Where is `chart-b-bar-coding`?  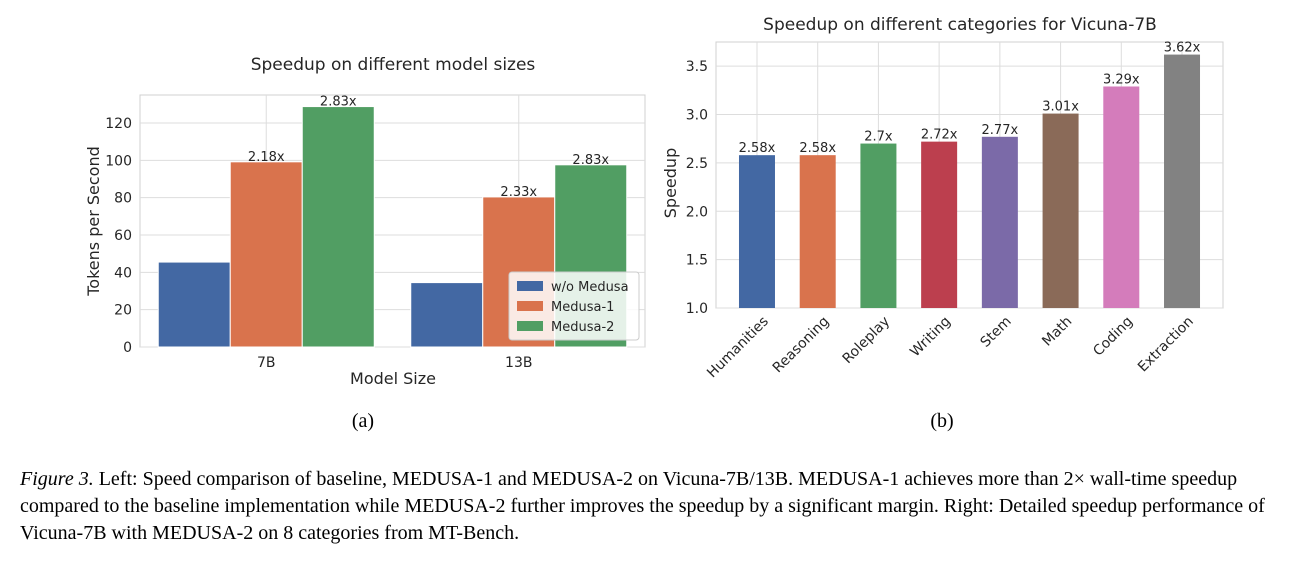
chart-b-bar-coding is located at coordinates (1121, 197).